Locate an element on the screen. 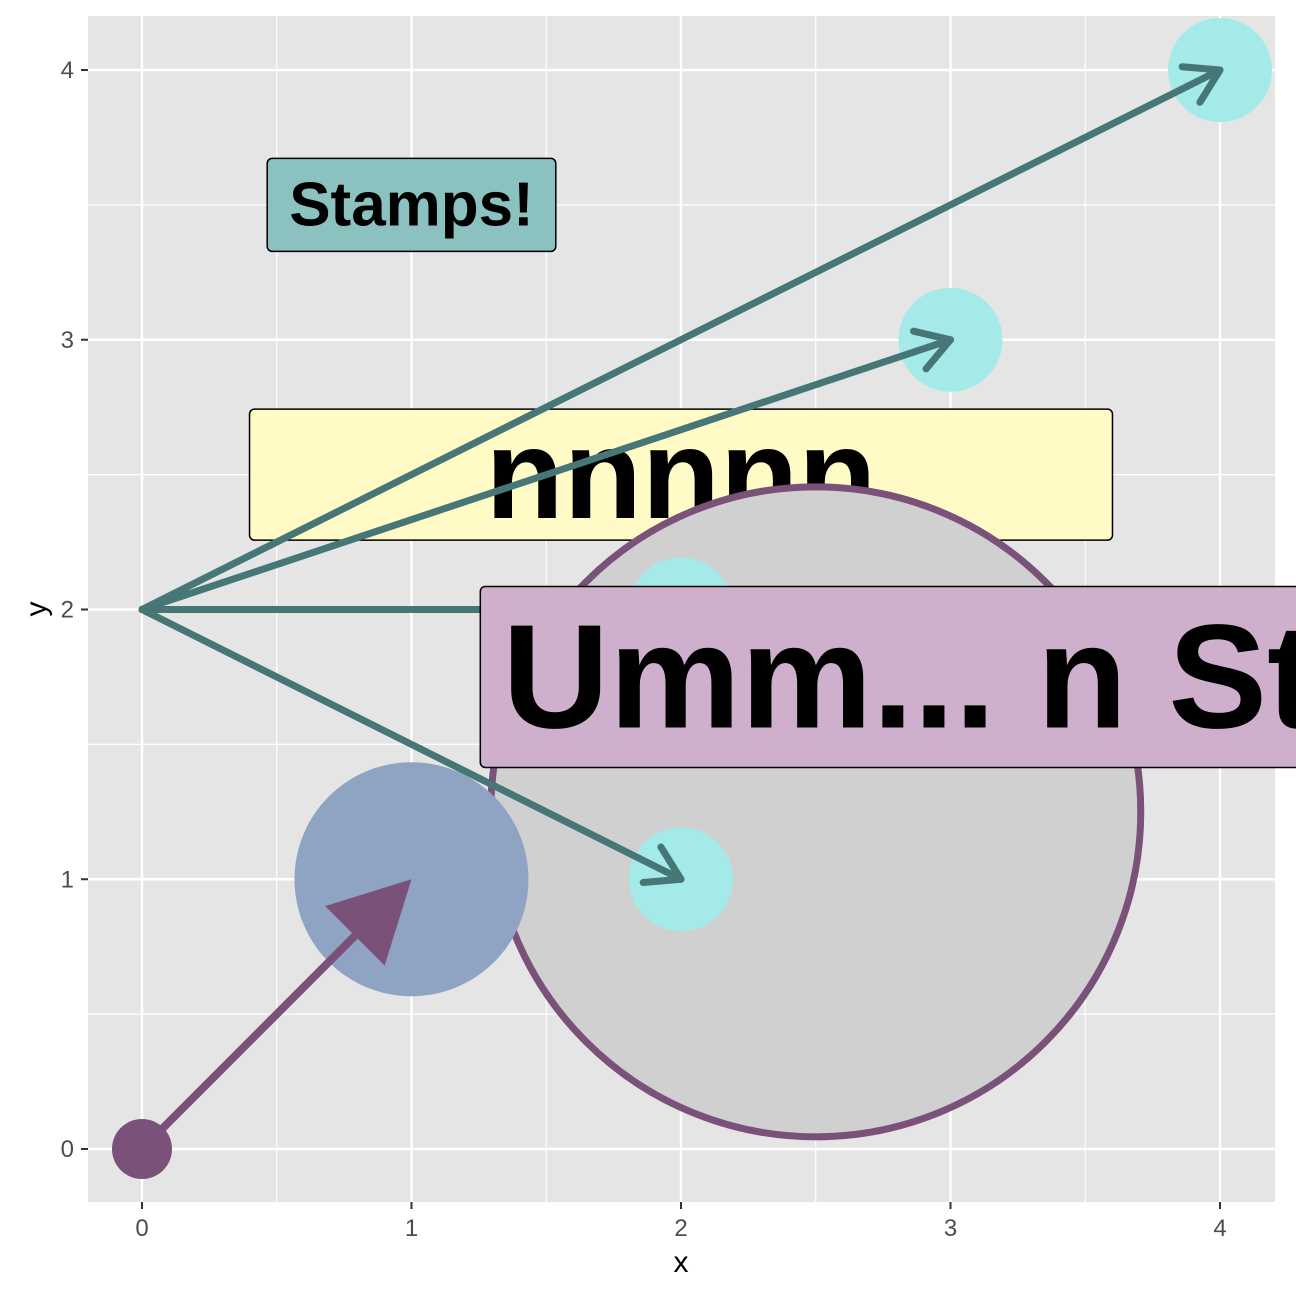 The width and height of the screenshot is (1296, 1296). y-tick-label: 3 is located at coordinates (67, 340).